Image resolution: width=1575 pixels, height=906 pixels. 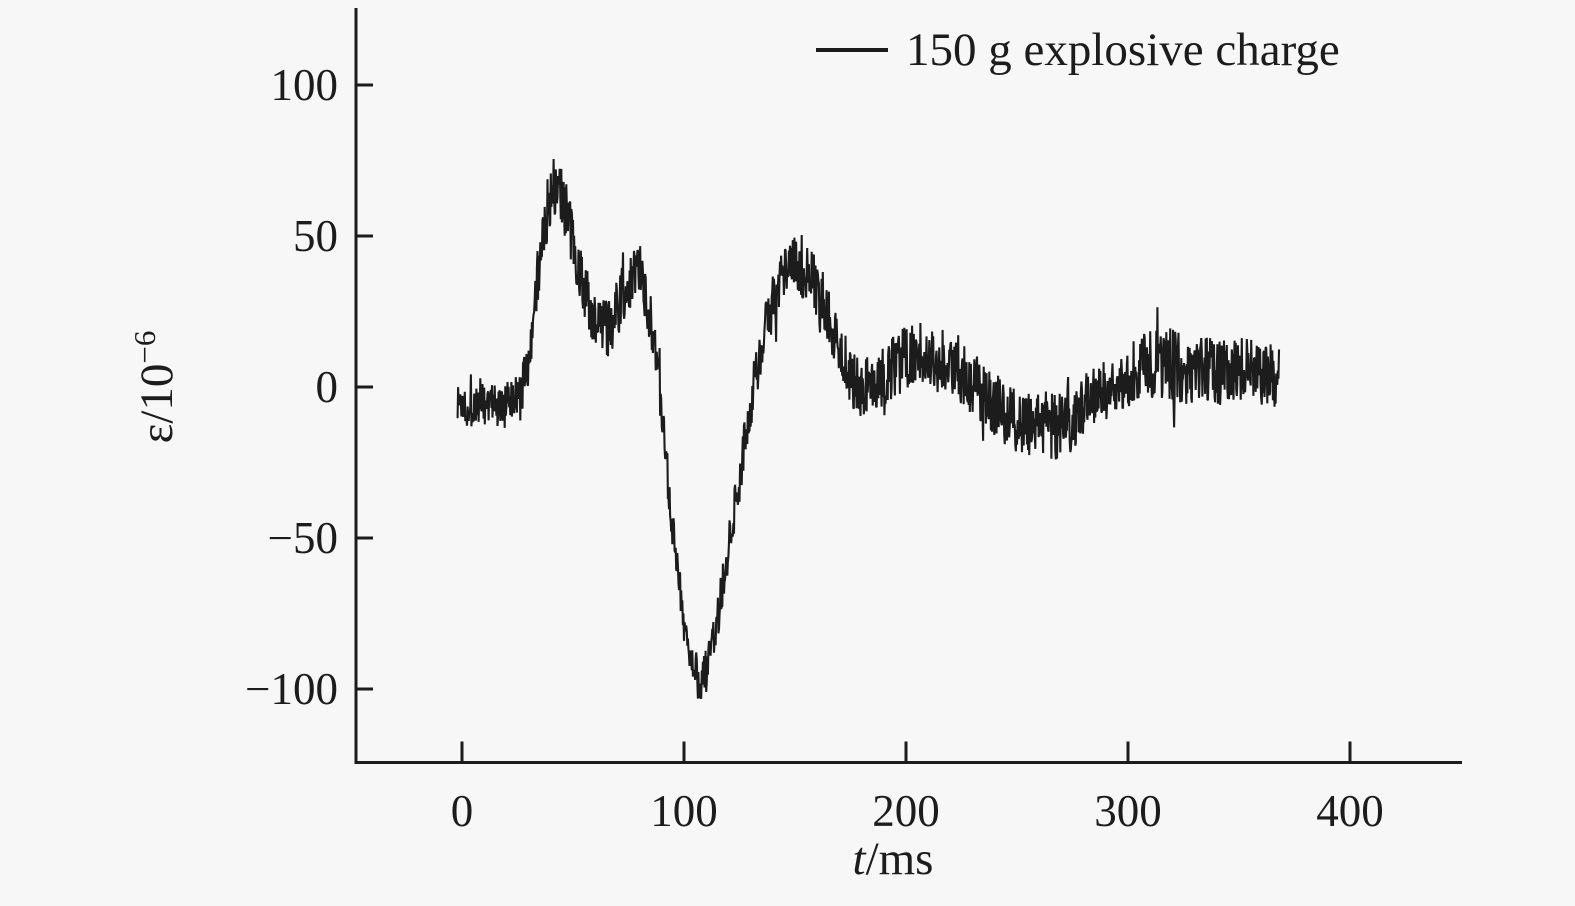 I want to click on y-tick-label: −50, so click(x=303, y=538).